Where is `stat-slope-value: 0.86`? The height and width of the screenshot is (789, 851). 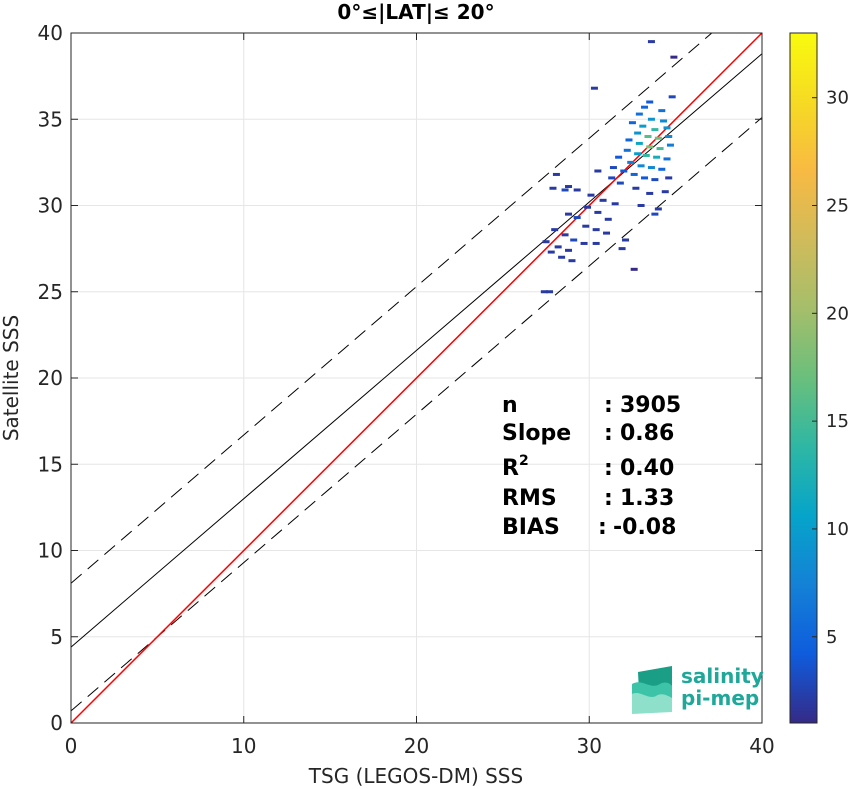 stat-slope-value: 0.86 is located at coordinates (647, 433).